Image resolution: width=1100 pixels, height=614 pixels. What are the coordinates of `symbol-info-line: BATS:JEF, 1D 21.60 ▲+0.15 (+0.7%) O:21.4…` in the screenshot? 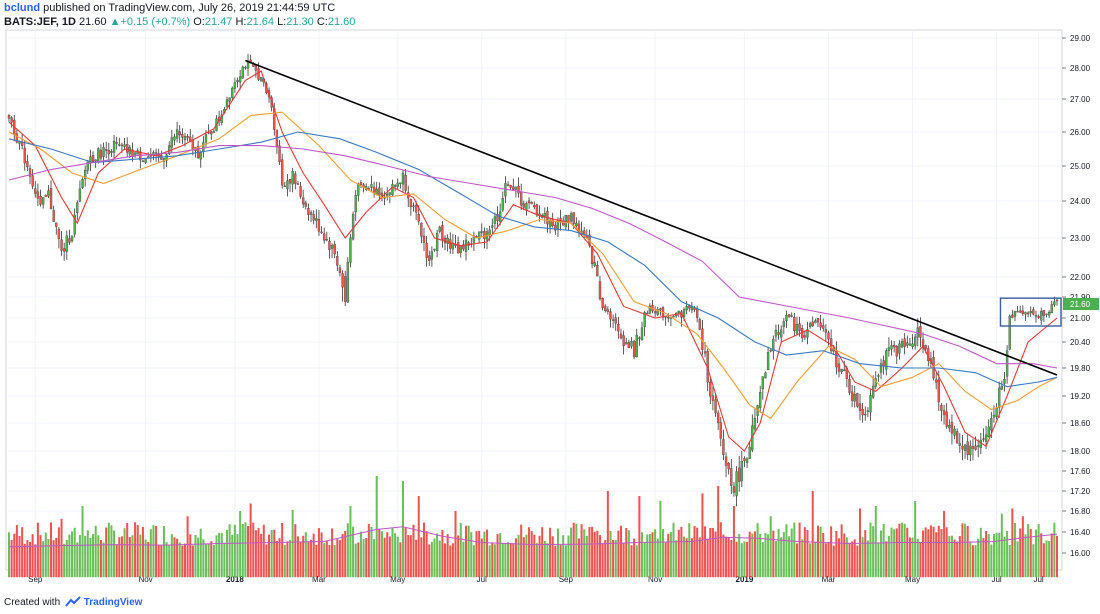 It's located at (179, 22).